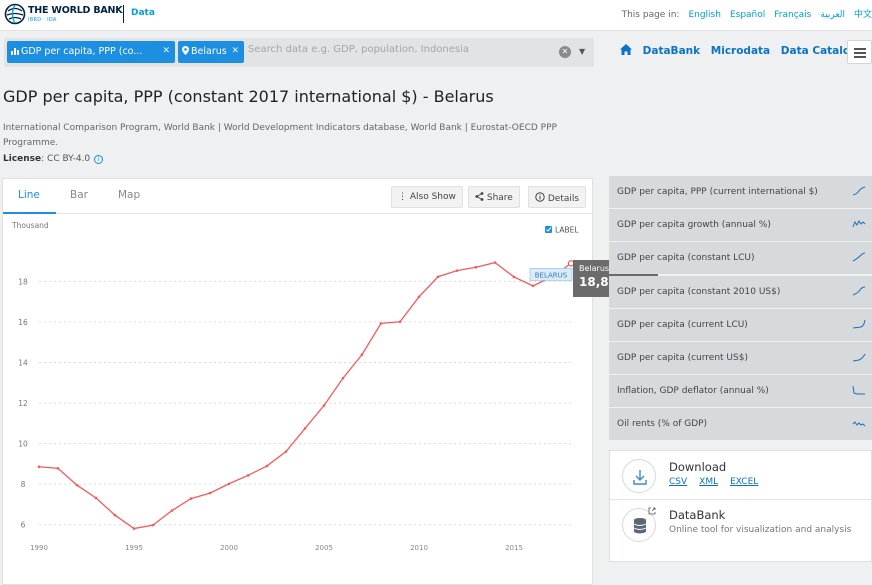  Describe the element at coordinates (123, 14) in the screenshot. I see `logo-divider` at that location.